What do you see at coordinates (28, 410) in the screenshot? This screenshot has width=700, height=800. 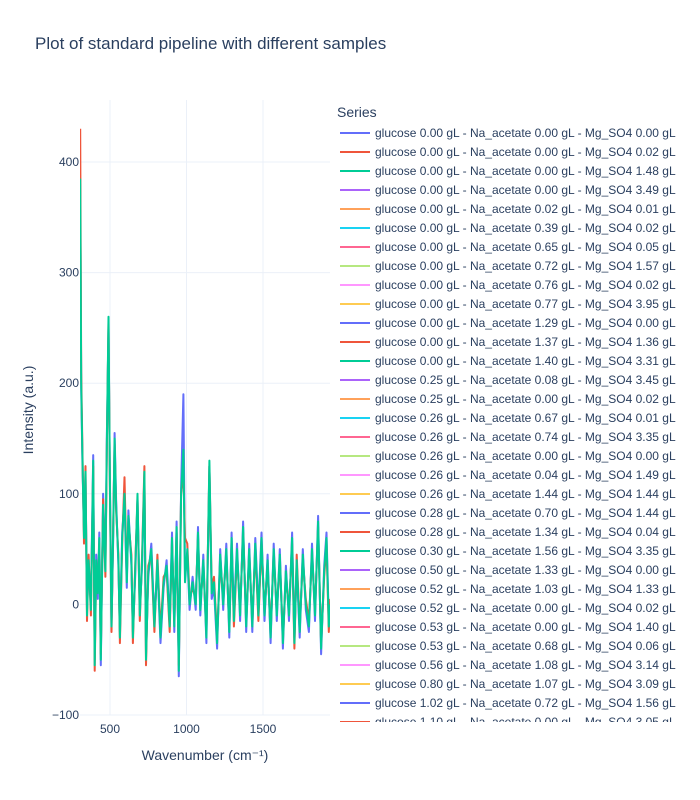 I see `y-axis-title: Intensity (a.u.)` at bounding box center [28, 410].